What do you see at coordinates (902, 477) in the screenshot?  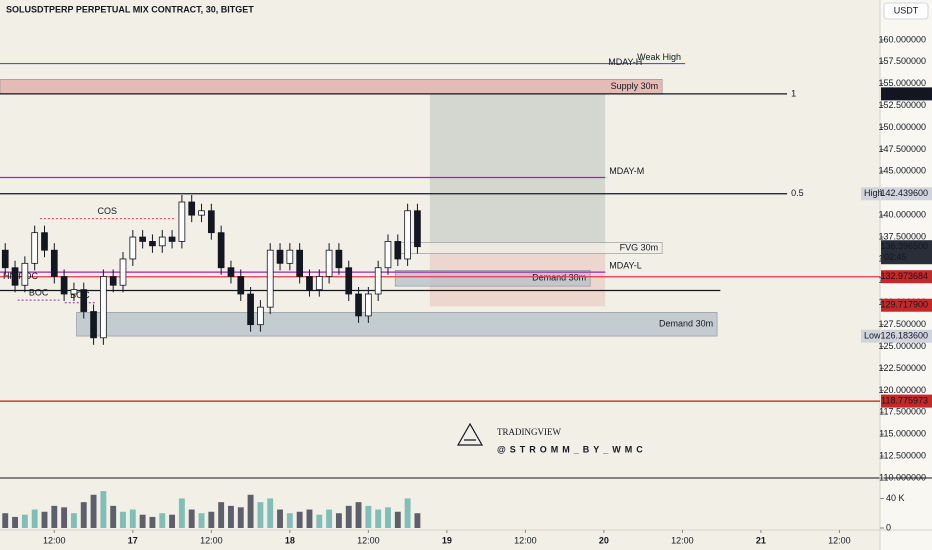 I see `y-tick-label: 110.000000` at bounding box center [902, 477].